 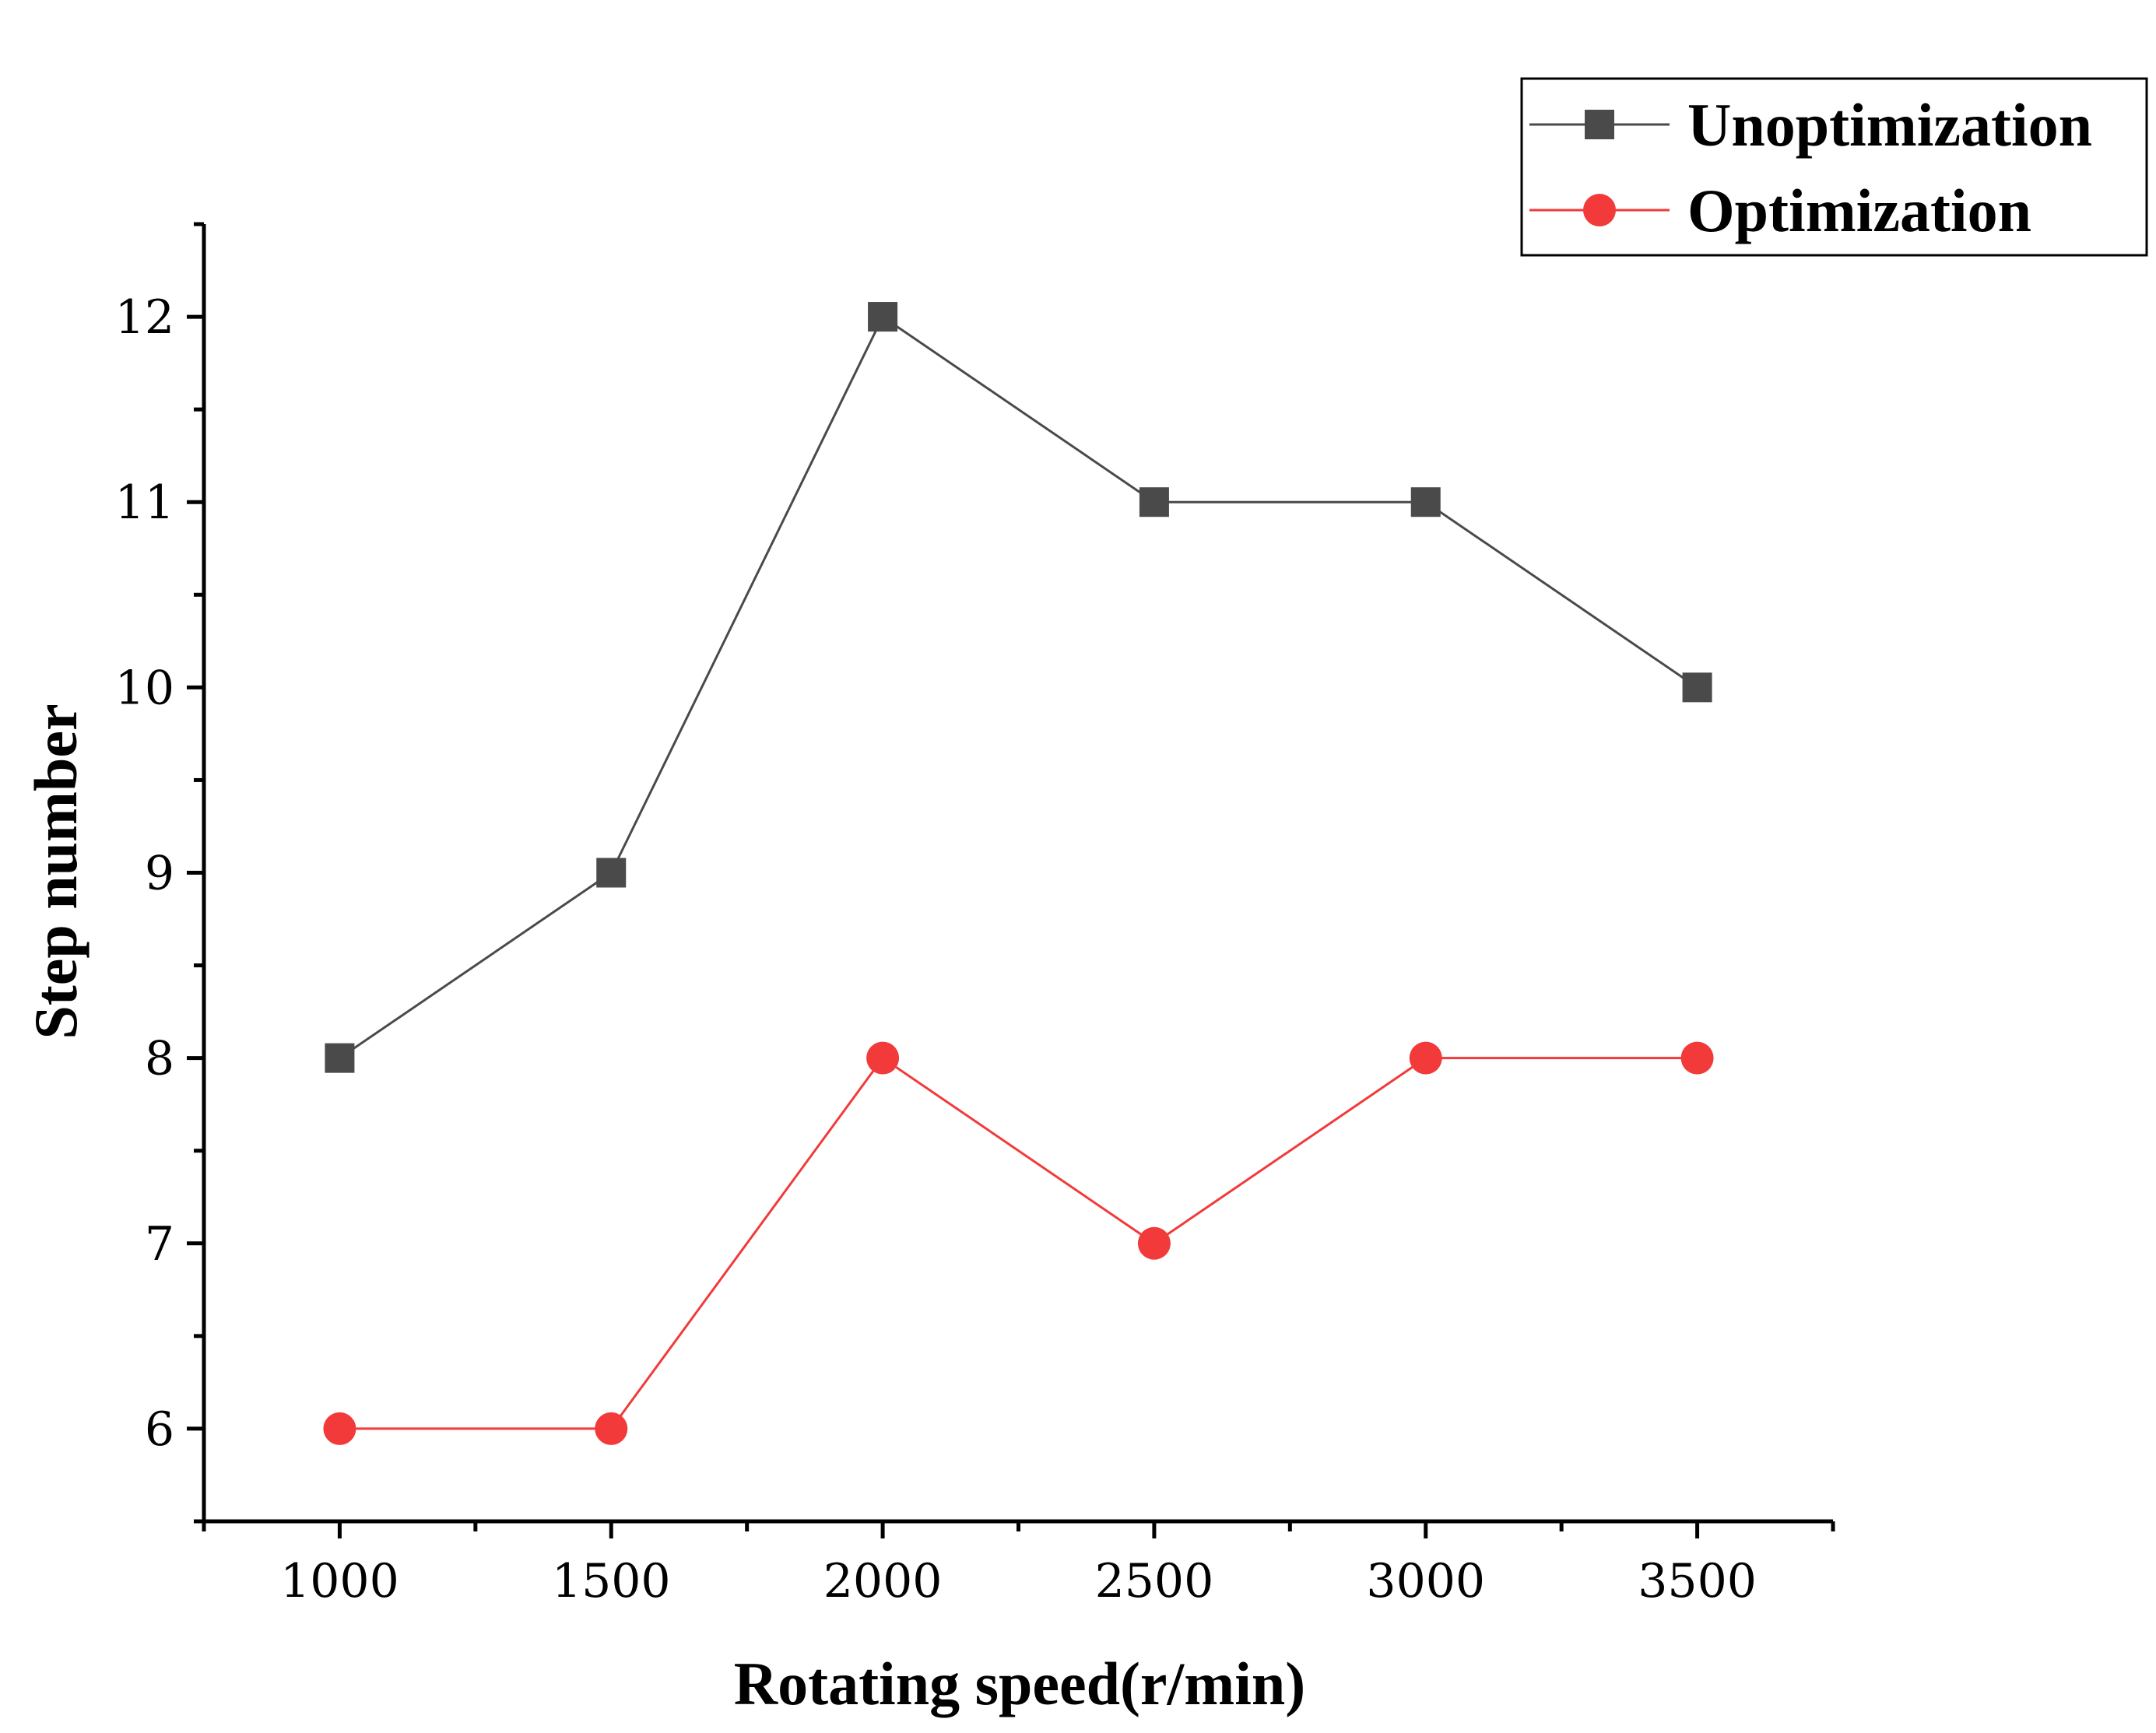 What do you see at coordinates (1425, 1581) in the screenshot?
I see `x-tick-label: 3000` at bounding box center [1425, 1581].